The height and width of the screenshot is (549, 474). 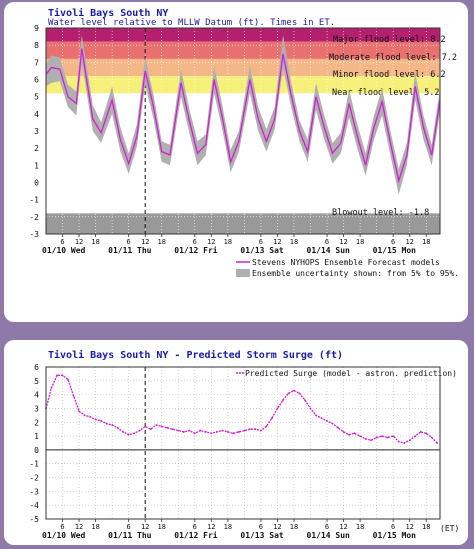 What do you see at coordinates (393, 58) in the screenshot?
I see `flood-label-moderate: Moderate flood level: 7.2` at bounding box center [393, 58].